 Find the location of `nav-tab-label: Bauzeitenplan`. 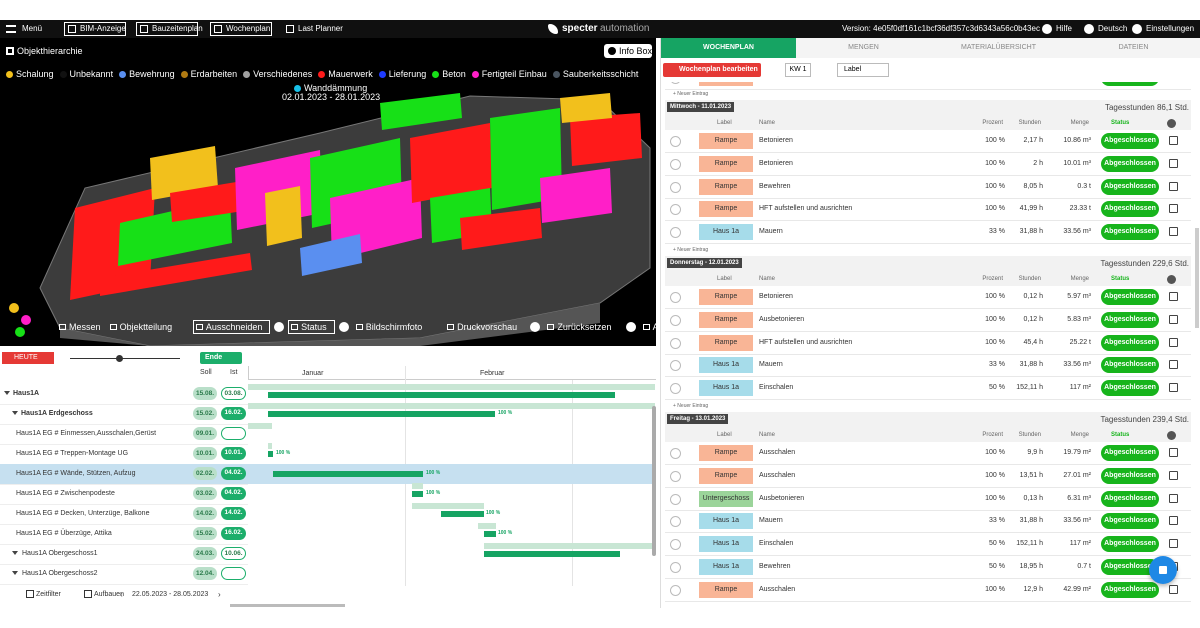

nav-tab-label: Bauzeitenplan is located at coordinates (177, 28).